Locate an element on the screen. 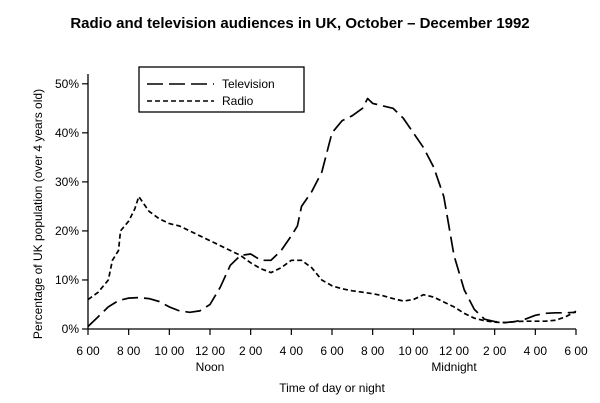 The image size is (600, 403). x-sublabel-midnight: Midnight is located at coordinates (454, 367).